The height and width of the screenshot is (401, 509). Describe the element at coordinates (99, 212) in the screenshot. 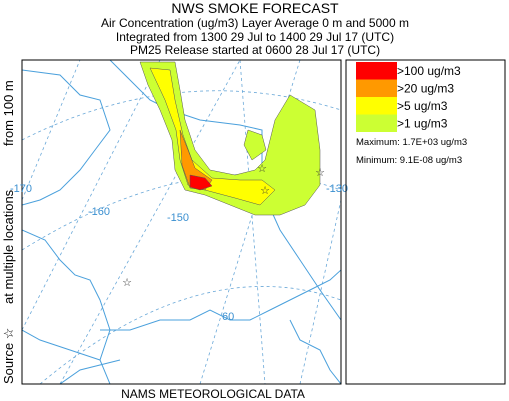

I see `map-label: -160` at that location.